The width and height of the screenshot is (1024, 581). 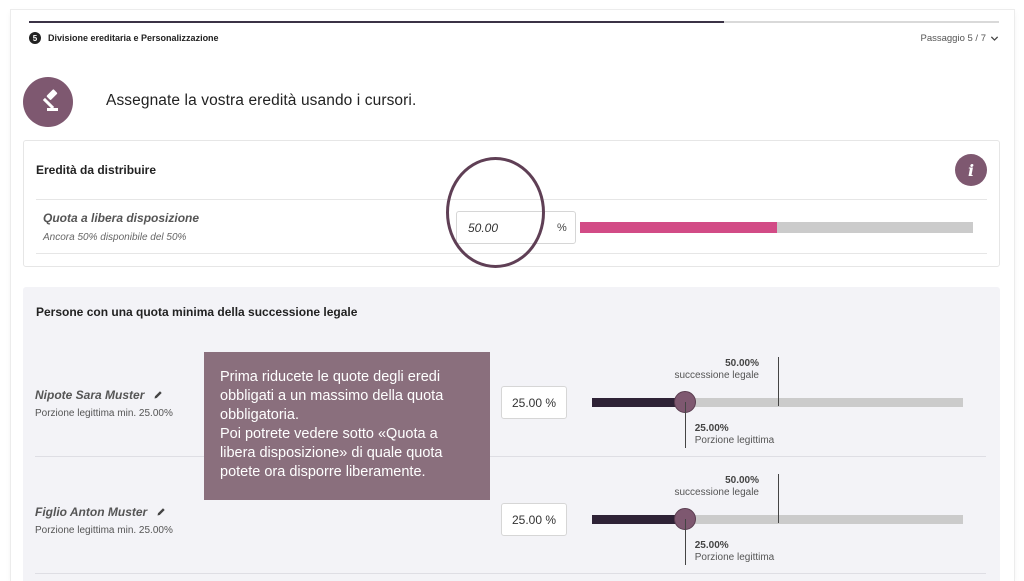 I want to click on heir-name: Nipote Sara Muster, so click(x=99, y=395).